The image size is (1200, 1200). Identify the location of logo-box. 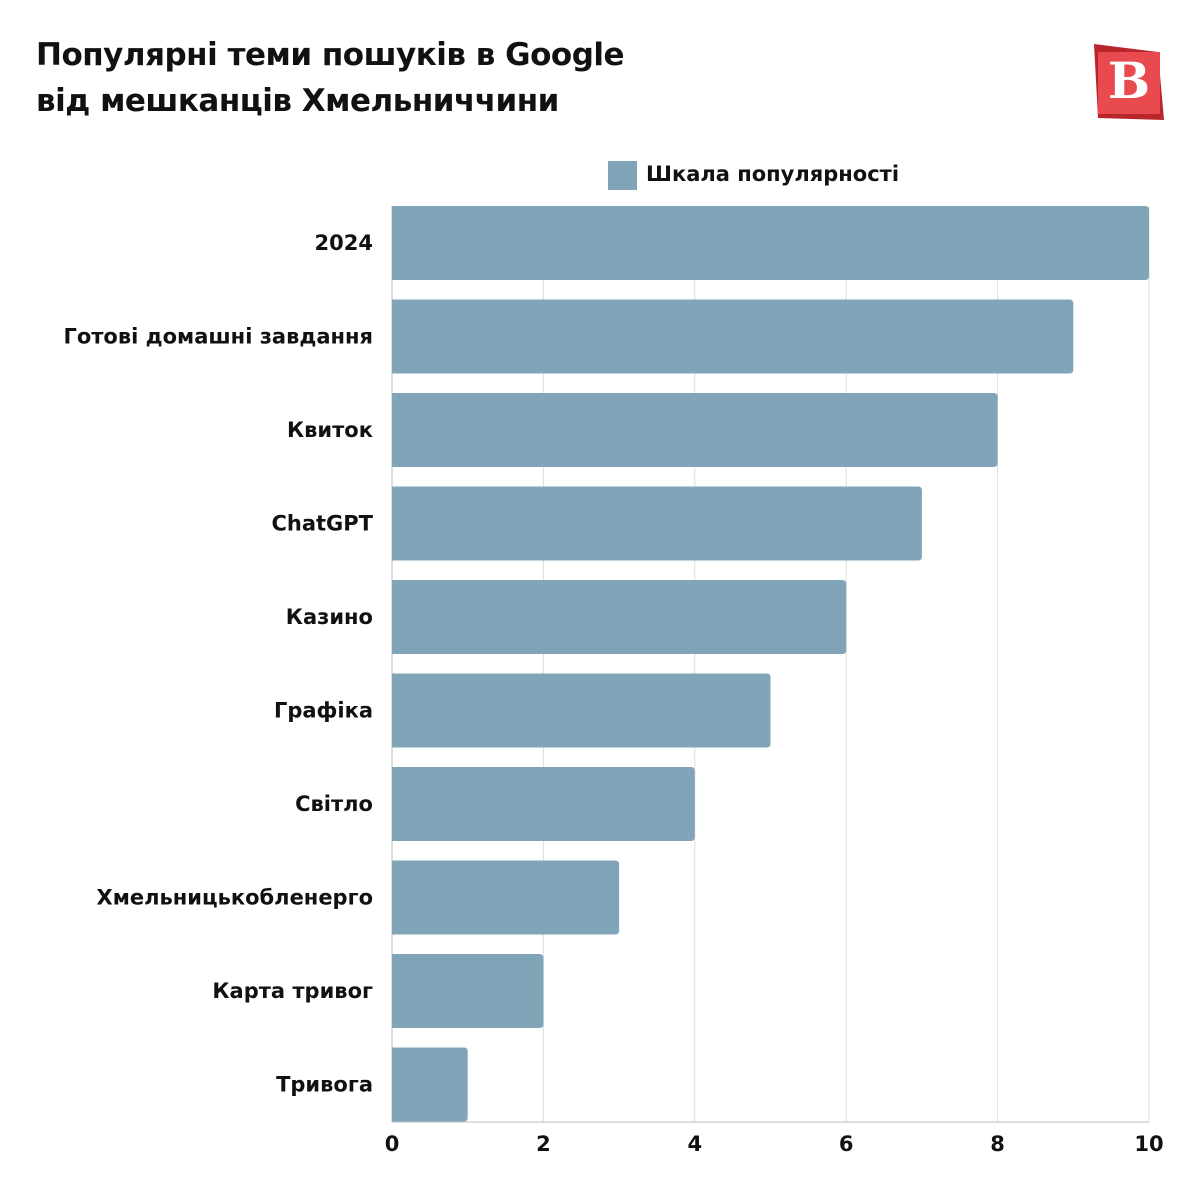
(1129, 83).